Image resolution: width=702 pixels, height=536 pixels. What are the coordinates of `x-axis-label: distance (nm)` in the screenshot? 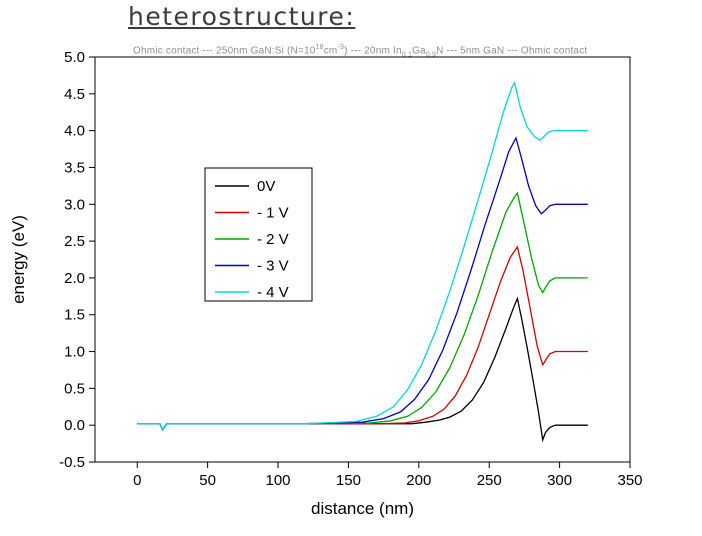 It's located at (362, 508).